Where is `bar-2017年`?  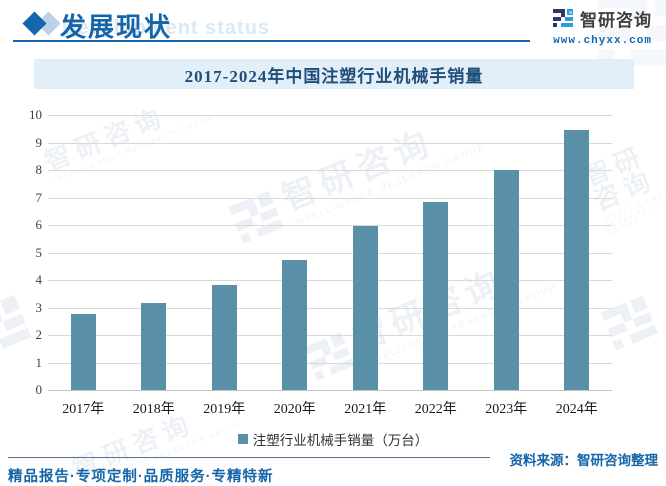
bar-2017年 is located at coordinates (83, 352).